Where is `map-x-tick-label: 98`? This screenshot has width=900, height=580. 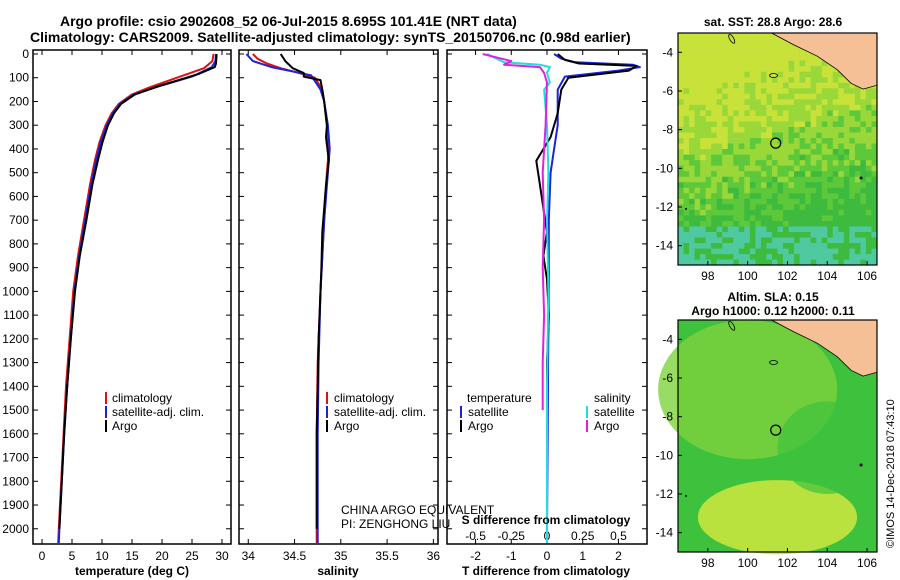 map-x-tick-label: 98 is located at coordinates (708, 276).